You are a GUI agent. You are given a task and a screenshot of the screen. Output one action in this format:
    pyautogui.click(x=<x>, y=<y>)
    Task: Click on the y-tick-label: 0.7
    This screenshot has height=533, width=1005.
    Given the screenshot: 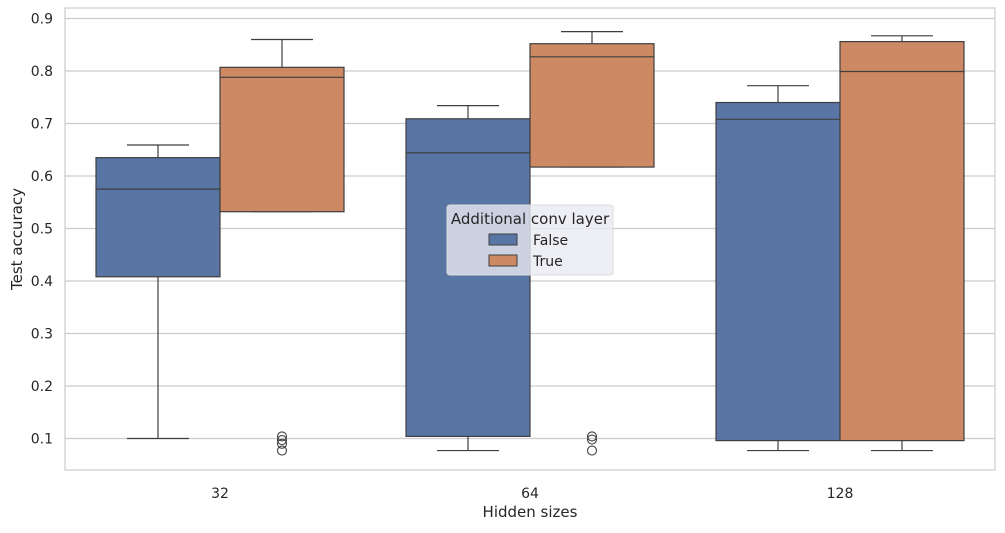 What is the action you would take?
    pyautogui.click(x=42, y=125)
    